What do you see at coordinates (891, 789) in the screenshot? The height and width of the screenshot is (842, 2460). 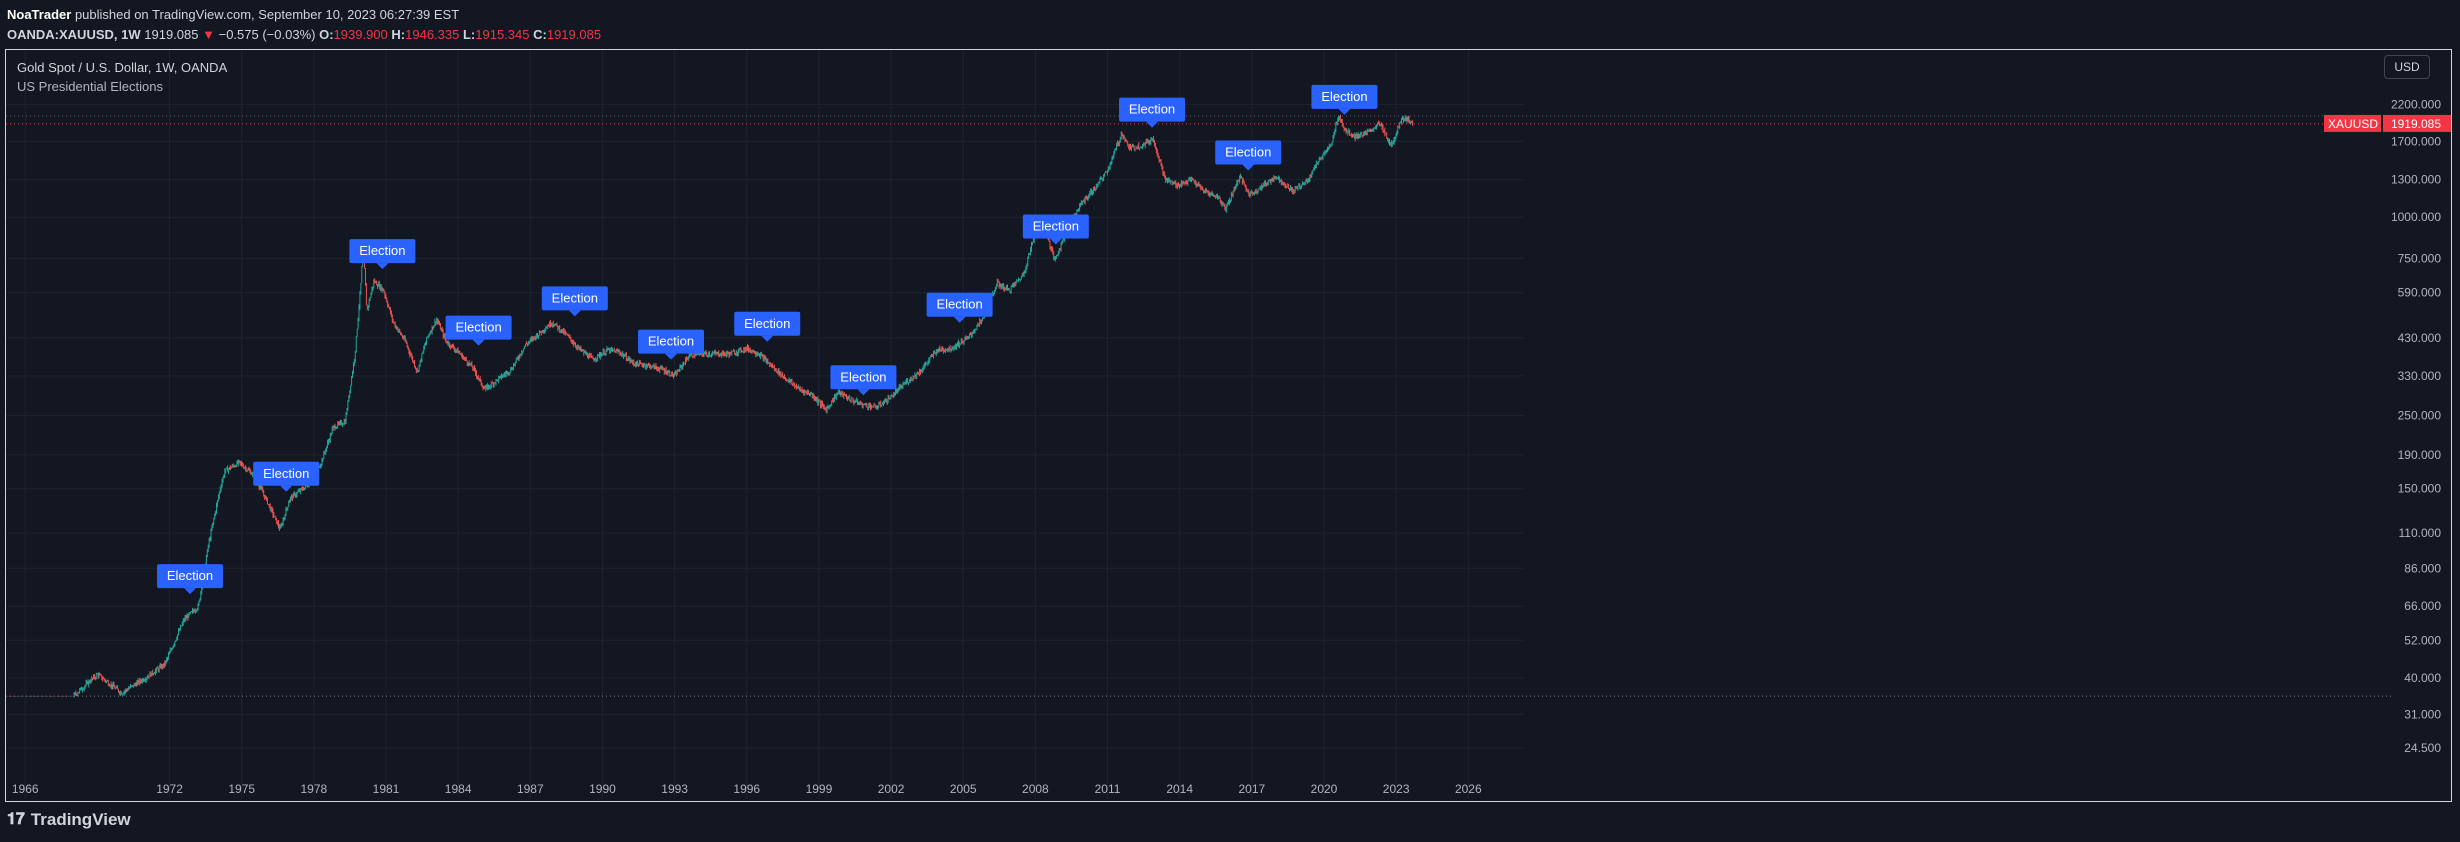 I see `x-tick-label: 2002` at bounding box center [891, 789].